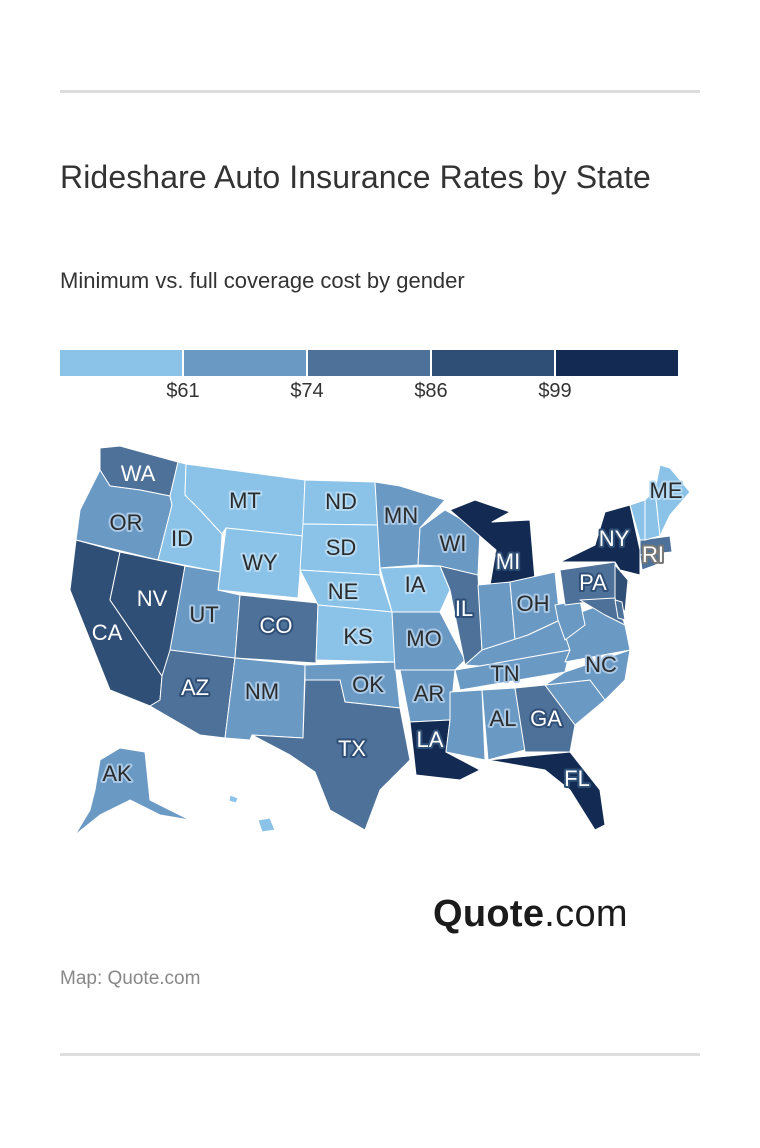  Describe the element at coordinates (593, 582) in the screenshot. I see `label-PA: PA` at that location.